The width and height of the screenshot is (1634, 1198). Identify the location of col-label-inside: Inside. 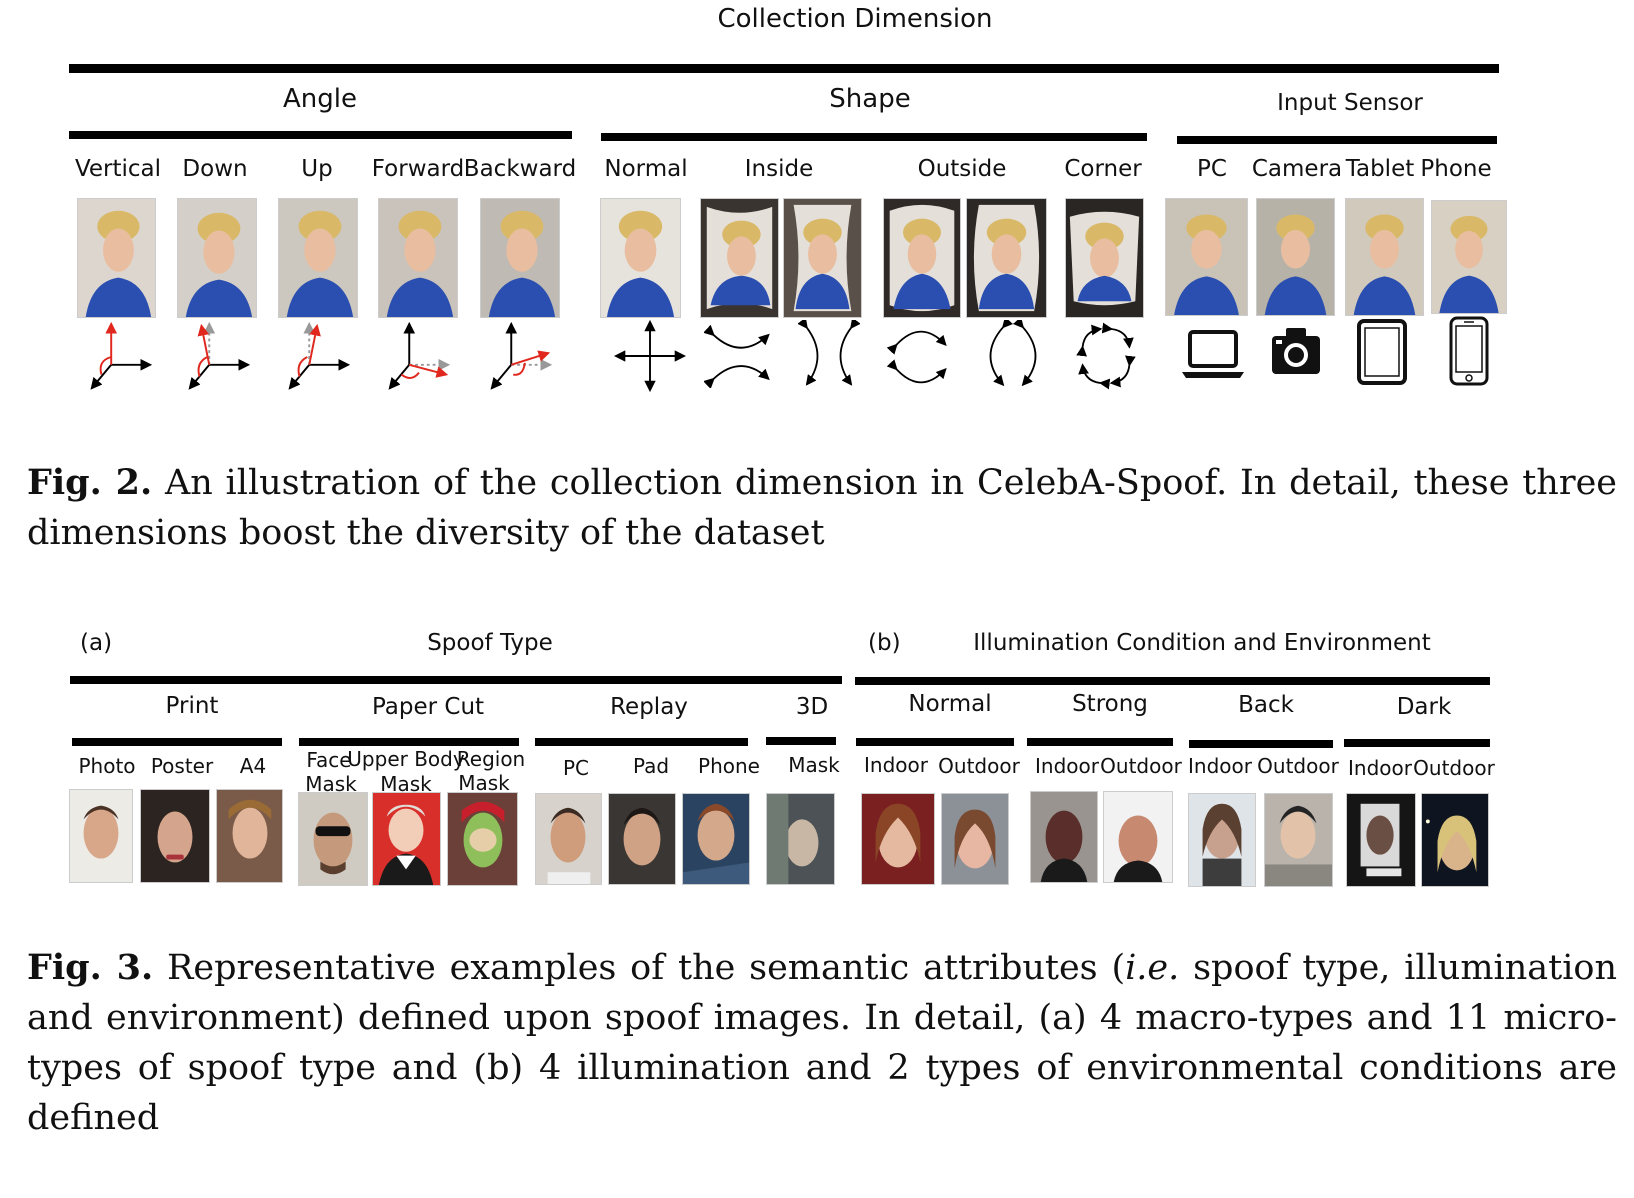
(779, 169).